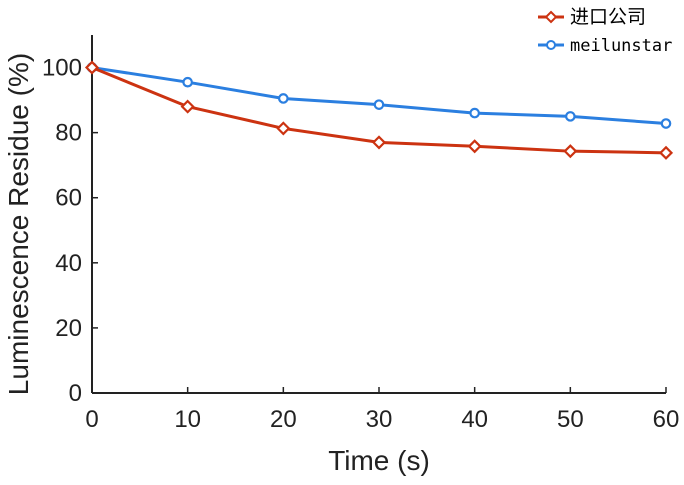  I want to click on legend-item: meilunstar, so click(605, 46).